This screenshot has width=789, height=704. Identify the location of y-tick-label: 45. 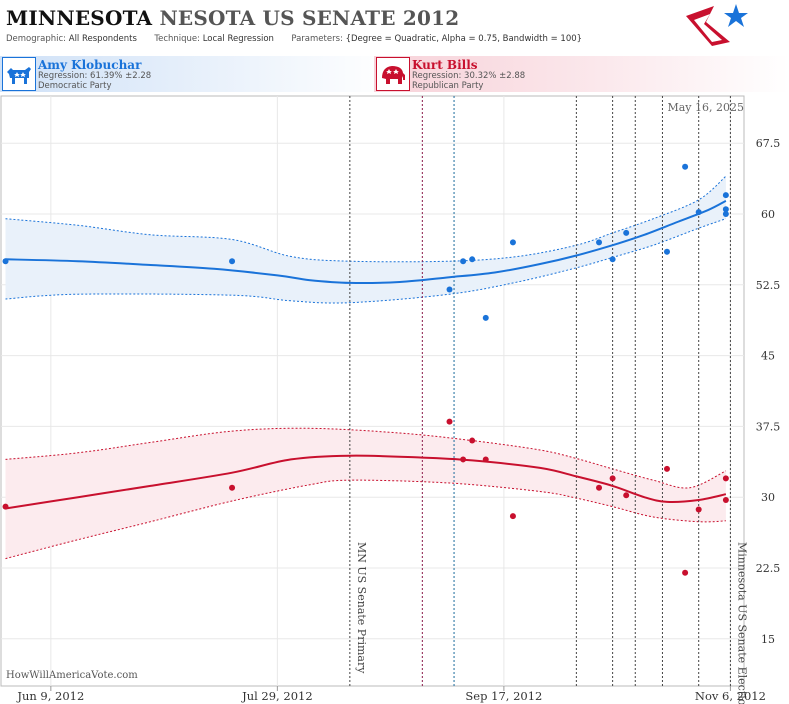
(768, 356).